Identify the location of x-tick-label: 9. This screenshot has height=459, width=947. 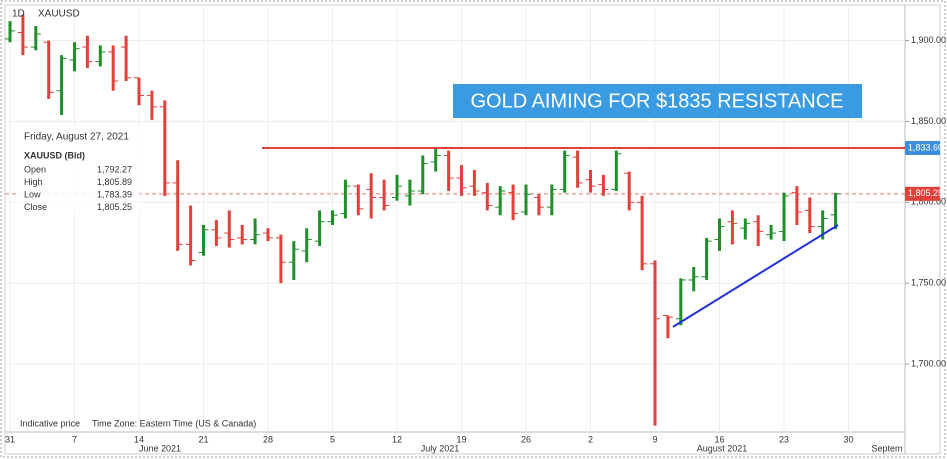
(654, 439).